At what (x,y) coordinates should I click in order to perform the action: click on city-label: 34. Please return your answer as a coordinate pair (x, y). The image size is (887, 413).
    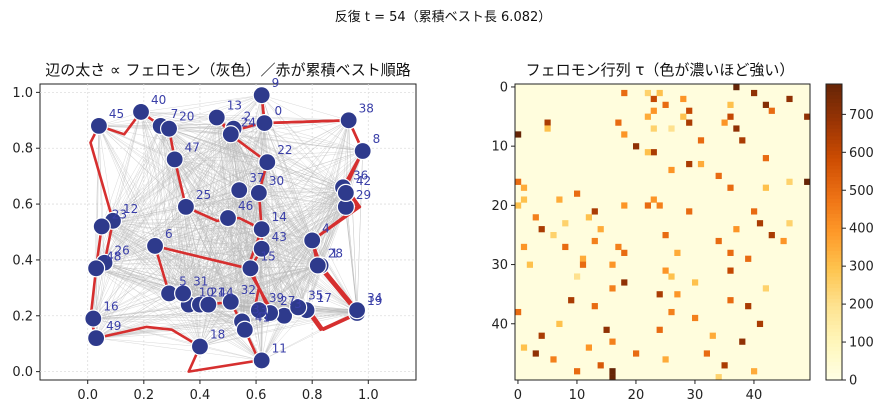
    Looking at the image, I should click on (374, 298).